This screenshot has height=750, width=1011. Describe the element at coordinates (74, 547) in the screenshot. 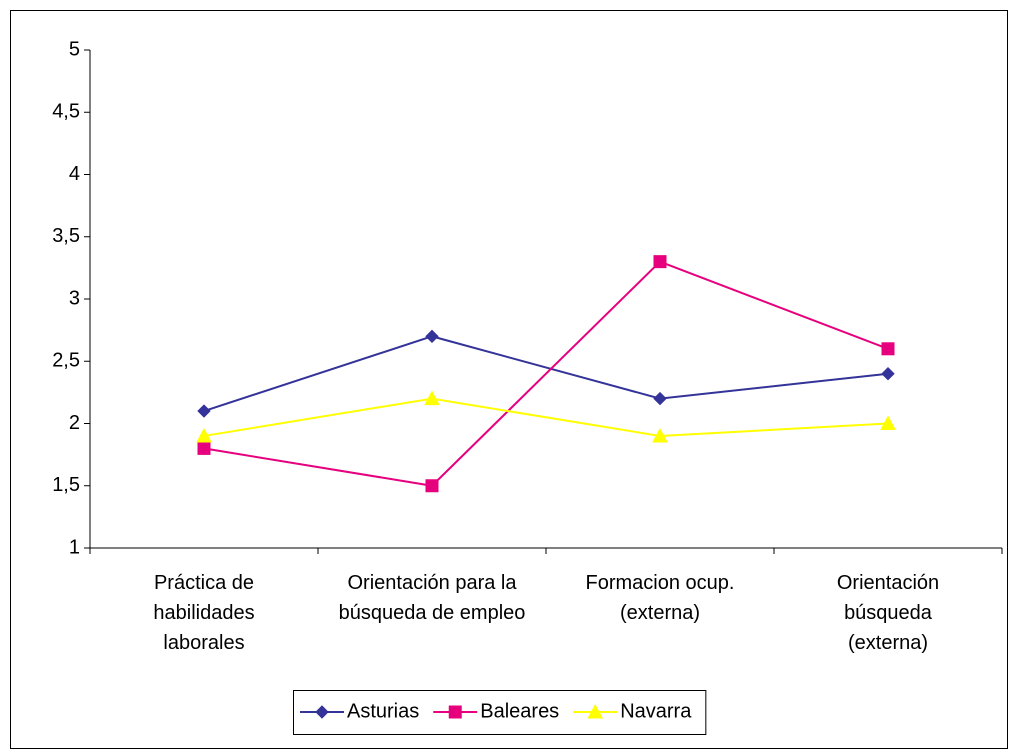

I see `y-tick-label: 1` at that location.